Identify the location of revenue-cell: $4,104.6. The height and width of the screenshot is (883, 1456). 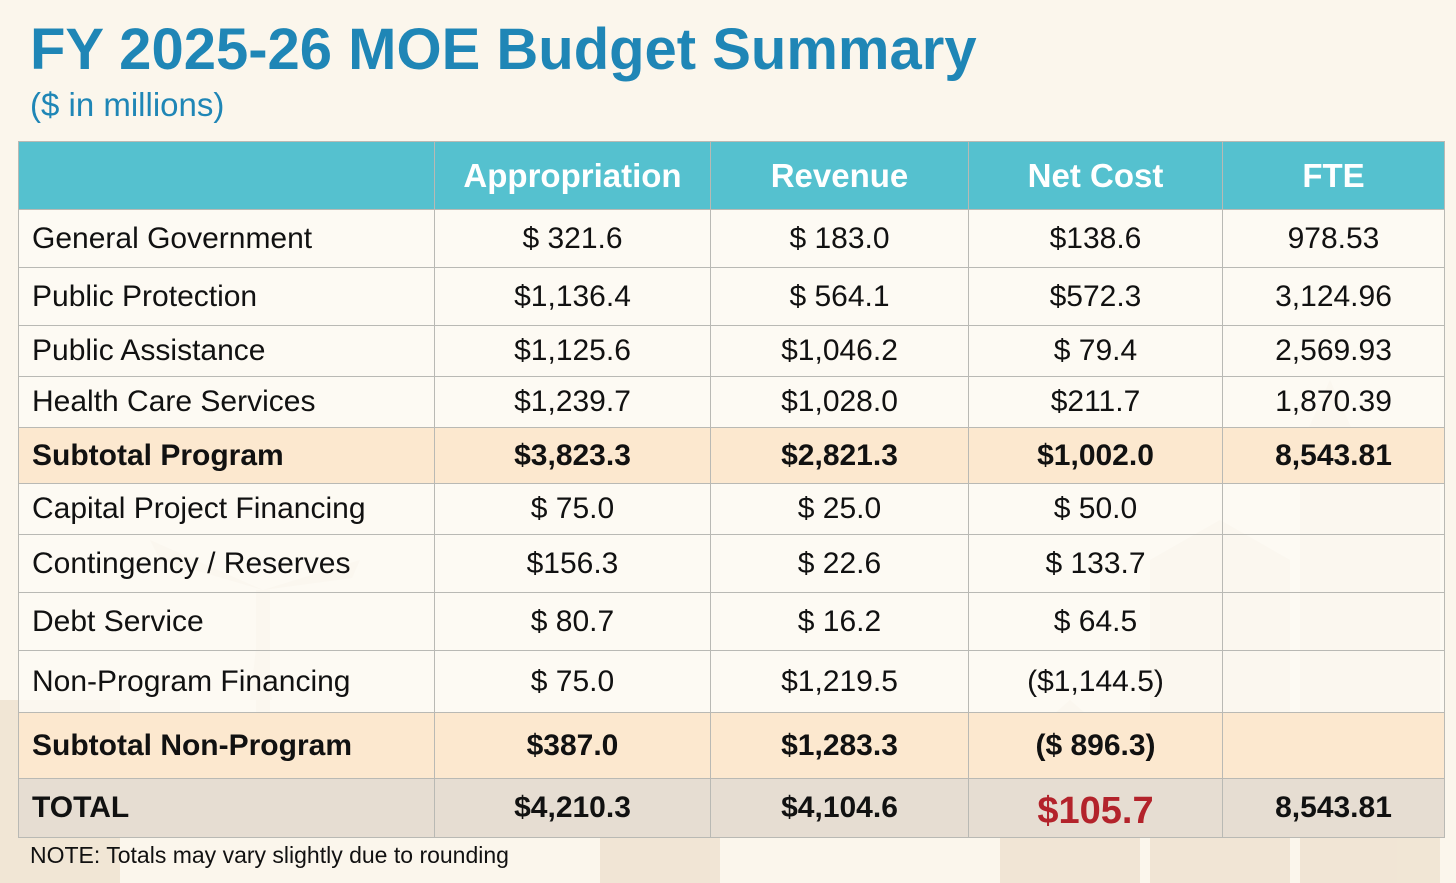
(839, 808).